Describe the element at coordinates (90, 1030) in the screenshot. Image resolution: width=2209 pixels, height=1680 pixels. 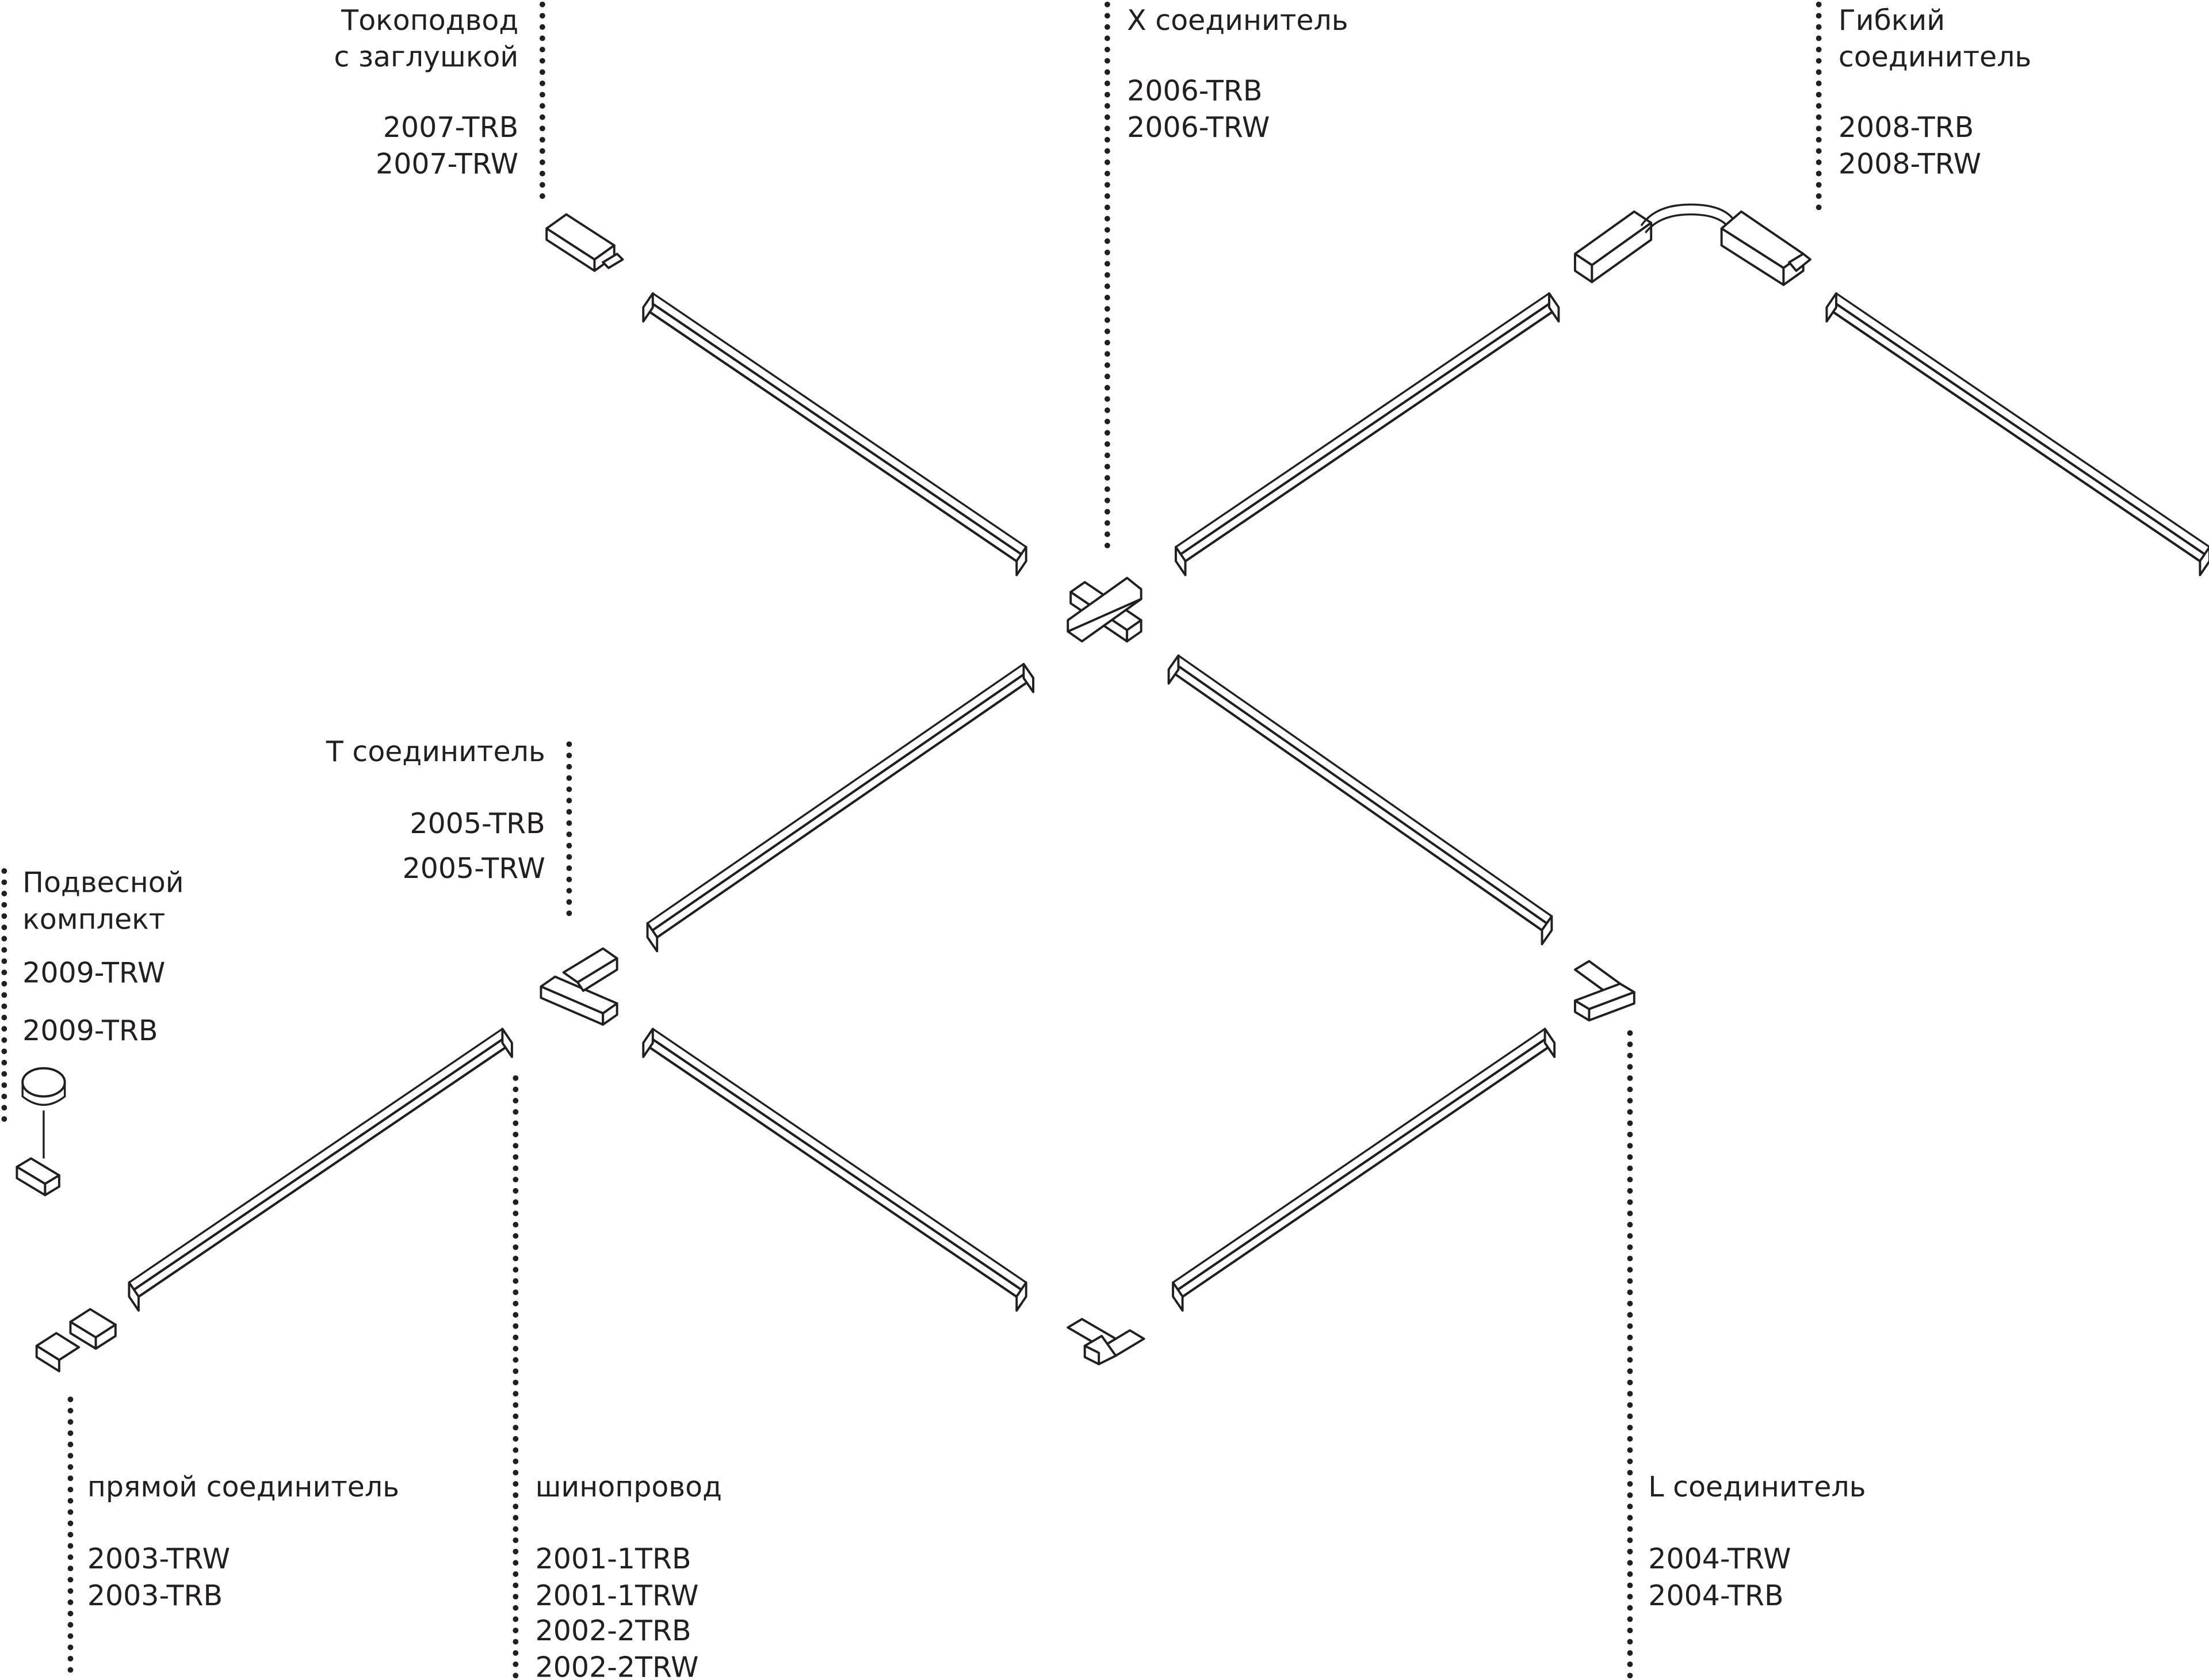
I see `article-code: 2009-TRB` at that location.